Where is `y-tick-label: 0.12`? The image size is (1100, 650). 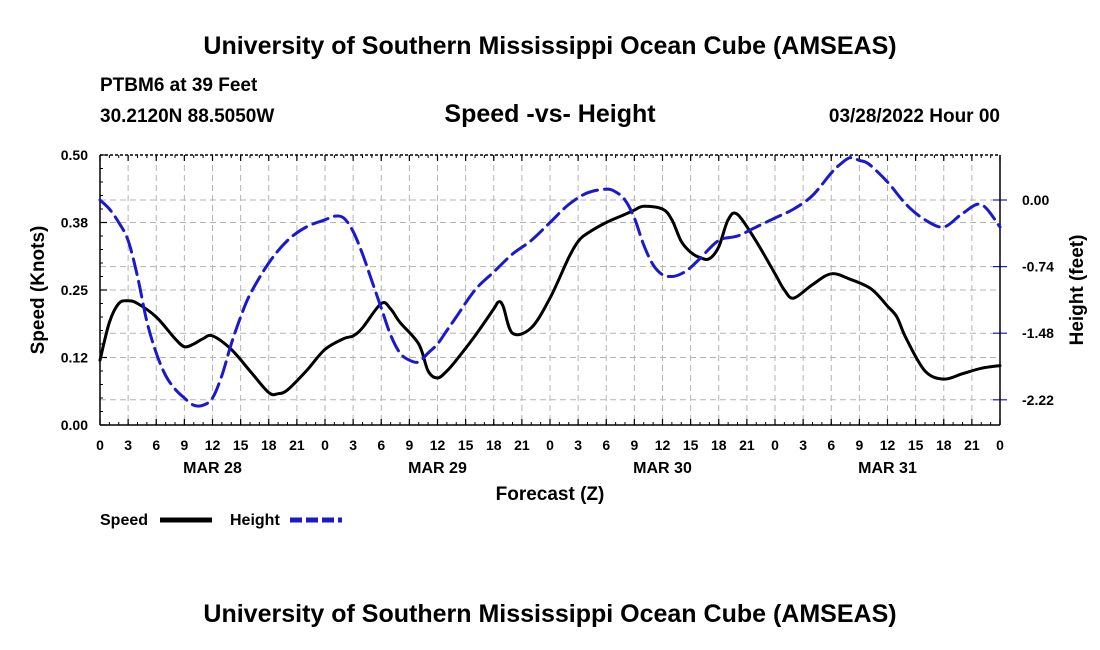
y-tick-label: 0.12 is located at coordinates (74, 358).